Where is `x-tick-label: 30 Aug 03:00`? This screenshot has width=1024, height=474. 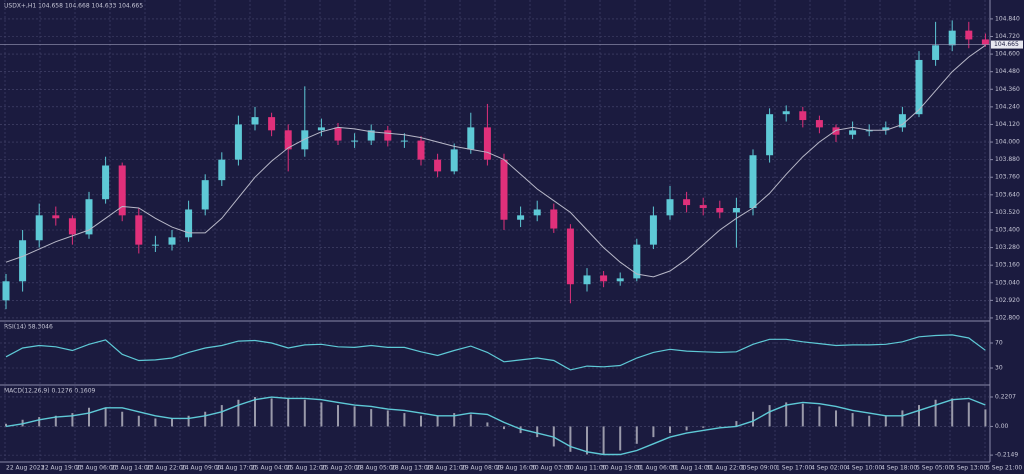
x-tick-label: 30 Aug 03:00 is located at coordinates (551, 468).